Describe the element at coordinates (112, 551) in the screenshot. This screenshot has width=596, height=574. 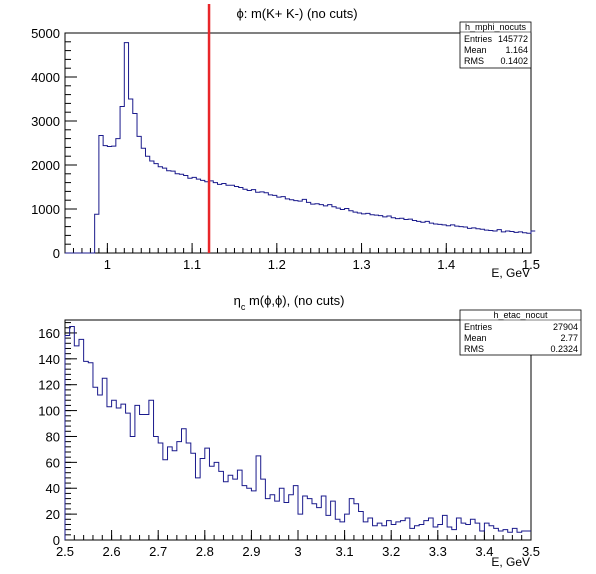
I see `x-tick-label: 2.6` at that location.